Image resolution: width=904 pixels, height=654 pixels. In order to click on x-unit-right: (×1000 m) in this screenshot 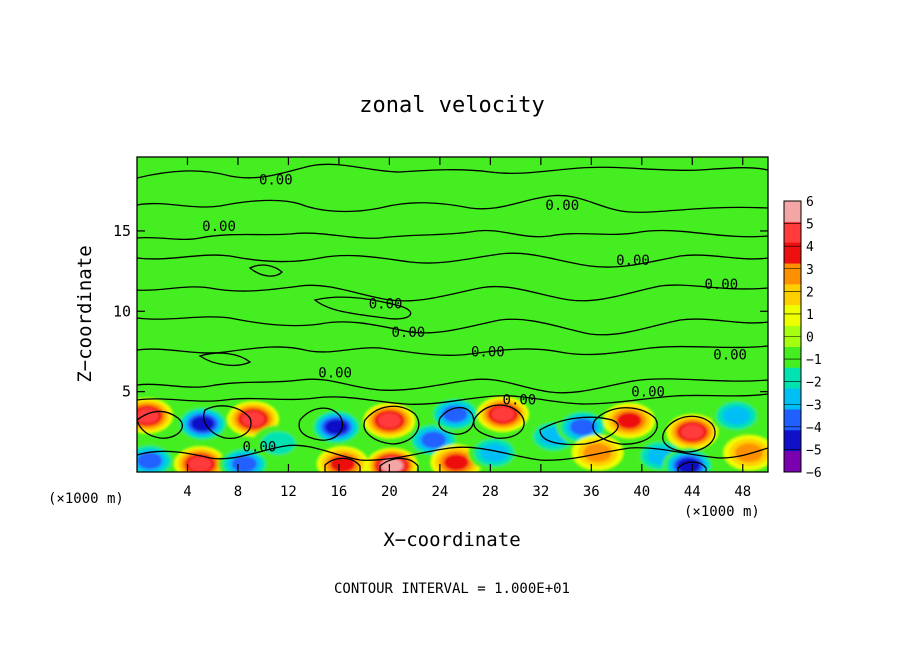, I will do `click(722, 512)`.